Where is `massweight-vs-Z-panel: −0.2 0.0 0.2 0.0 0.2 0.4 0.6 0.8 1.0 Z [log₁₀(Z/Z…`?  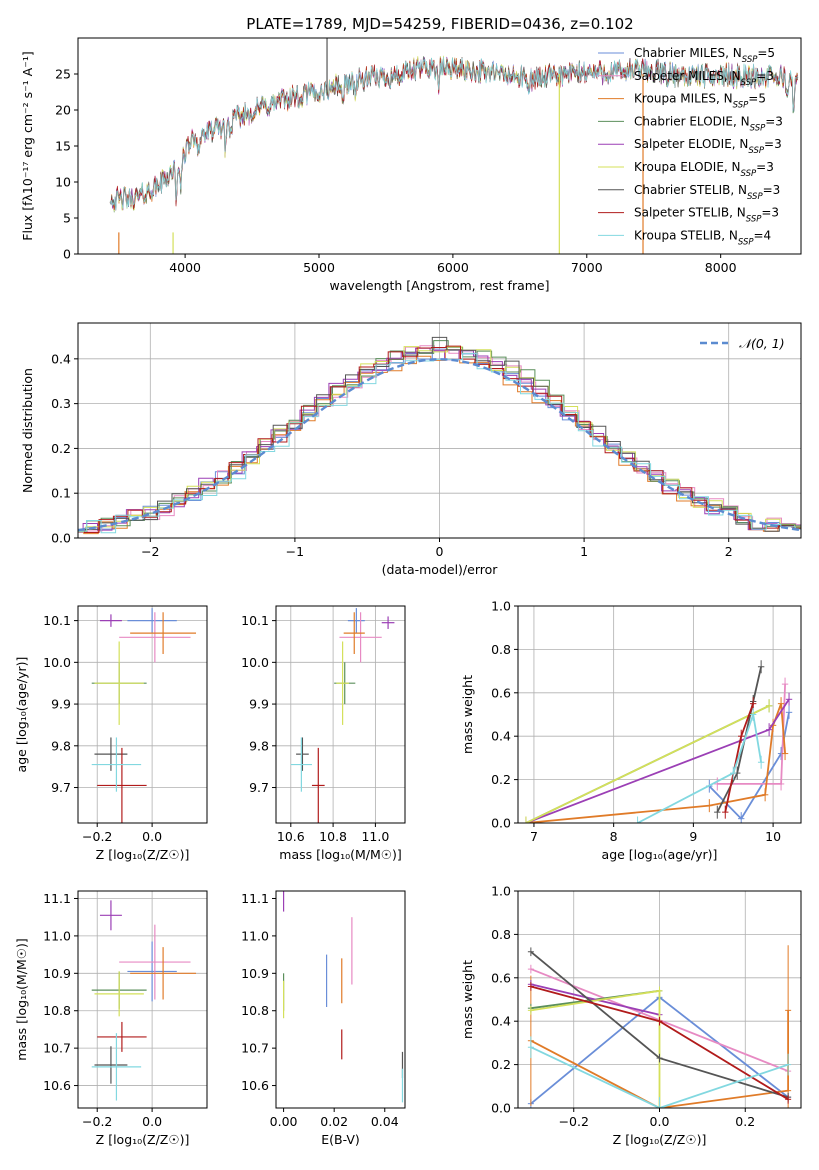
massweight-vs-Z-panel: −0.2 0.0 0.2 0.0 0.2 0.4 0.6 0.8 1.0 Z [log₁₀(Z/Z… is located at coordinates (631, 1015).